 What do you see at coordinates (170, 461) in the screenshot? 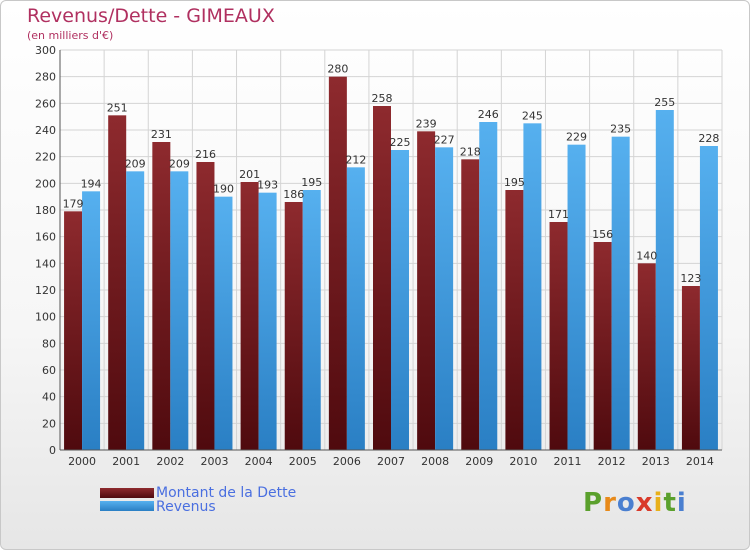
I see `x-tick-label: 2002` at bounding box center [170, 461].